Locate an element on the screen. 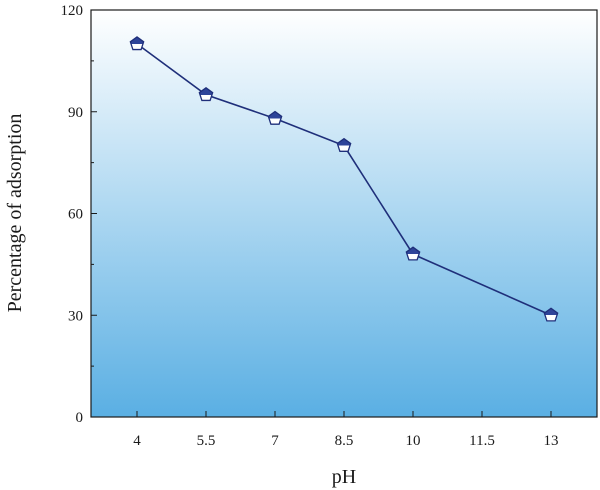  y-tick-label: 30 is located at coordinates (75, 316).